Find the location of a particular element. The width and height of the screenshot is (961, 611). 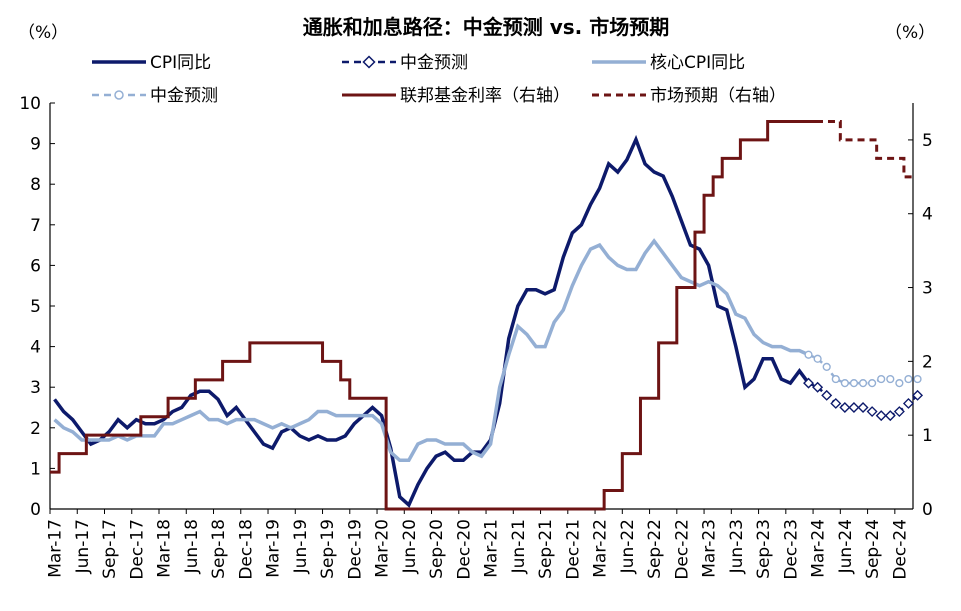

legend-circle-marker-icon is located at coordinates (119, 95).